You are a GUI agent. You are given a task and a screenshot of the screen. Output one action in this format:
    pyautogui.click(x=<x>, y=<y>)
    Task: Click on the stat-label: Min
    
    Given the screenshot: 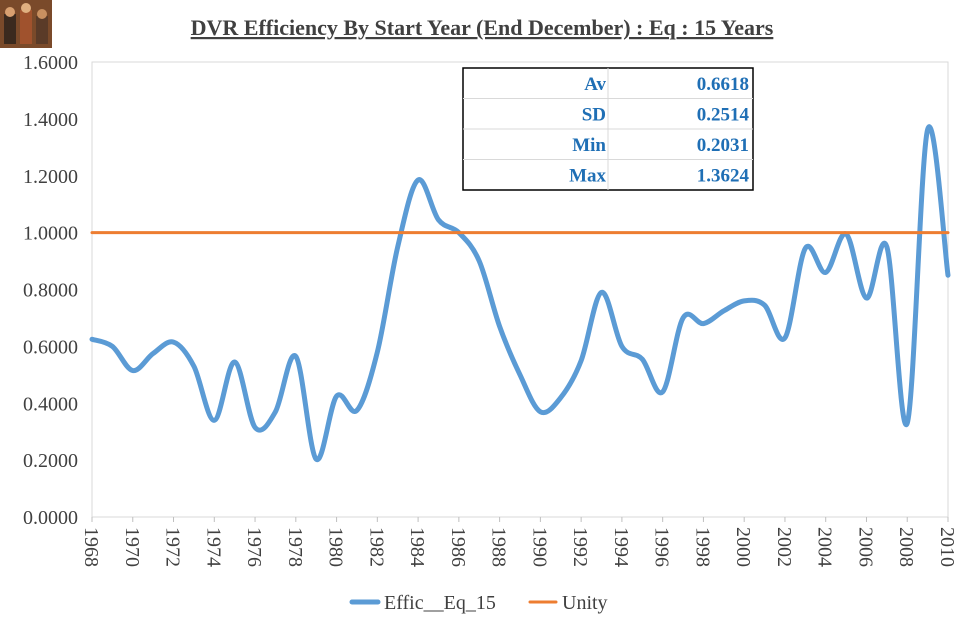 What is the action you would take?
    pyautogui.click(x=589, y=145)
    